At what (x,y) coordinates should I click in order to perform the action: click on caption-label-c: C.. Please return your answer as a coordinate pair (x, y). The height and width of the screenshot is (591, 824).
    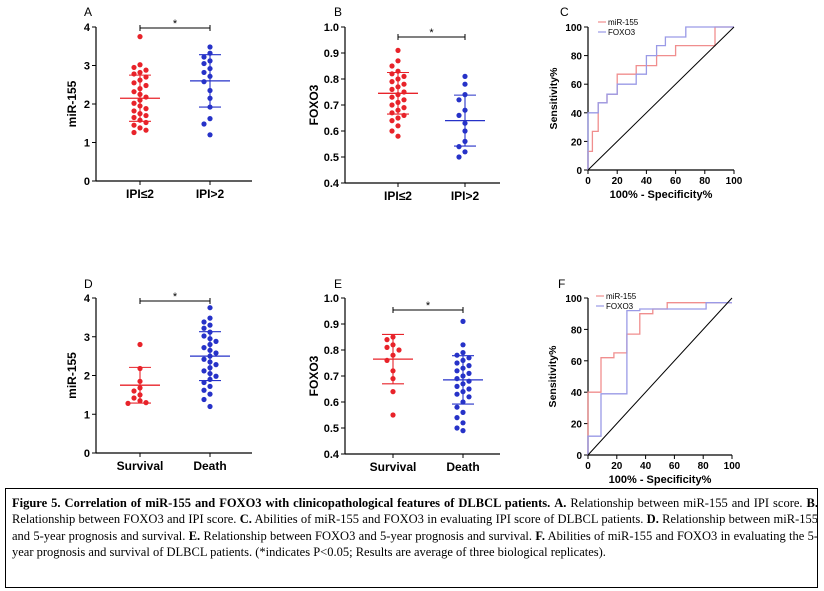
    Looking at the image, I should click on (245, 519).